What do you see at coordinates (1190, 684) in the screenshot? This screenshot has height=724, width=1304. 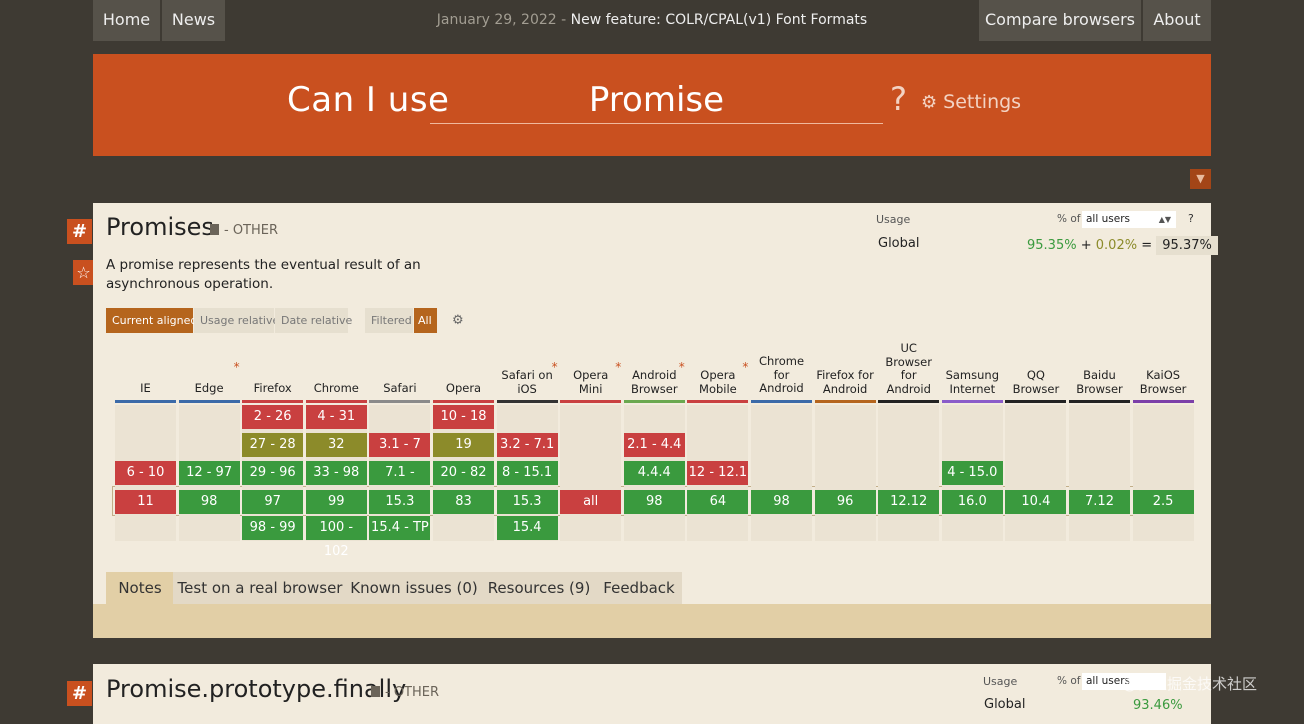 I see `watermark: @稀土掘金技术社区` at bounding box center [1190, 684].